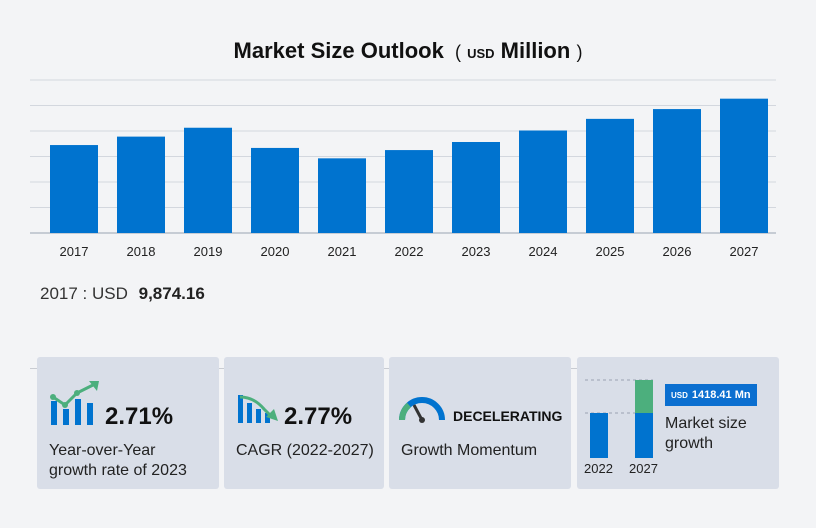 This screenshot has width=816, height=528. What do you see at coordinates (610, 175) in the screenshot?
I see `bar-2025` at bounding box center [610, 175].